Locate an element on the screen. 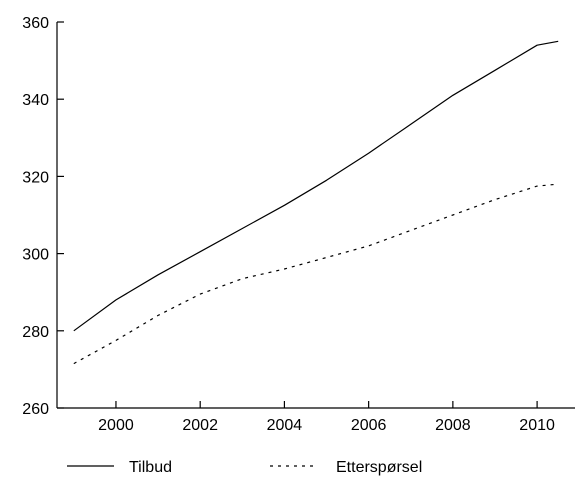  x-tick-label: 2008 is located at coordinates (453, 425).